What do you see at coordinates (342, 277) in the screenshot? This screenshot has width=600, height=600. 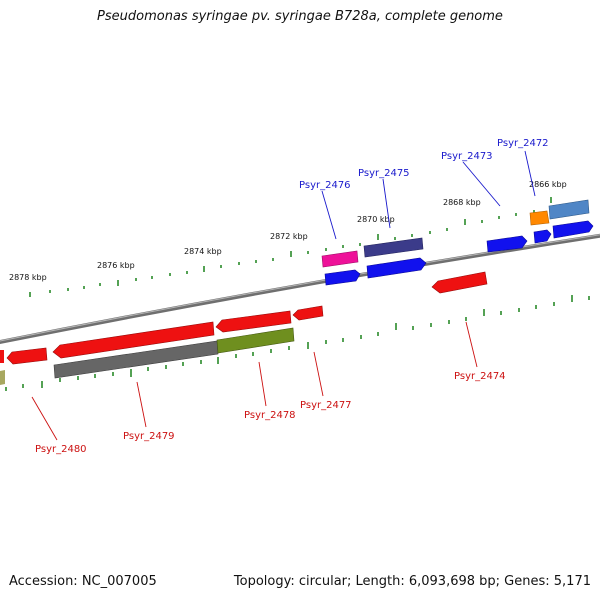 I see `gene-feature-blue-b` at bounding box center [342, 277].